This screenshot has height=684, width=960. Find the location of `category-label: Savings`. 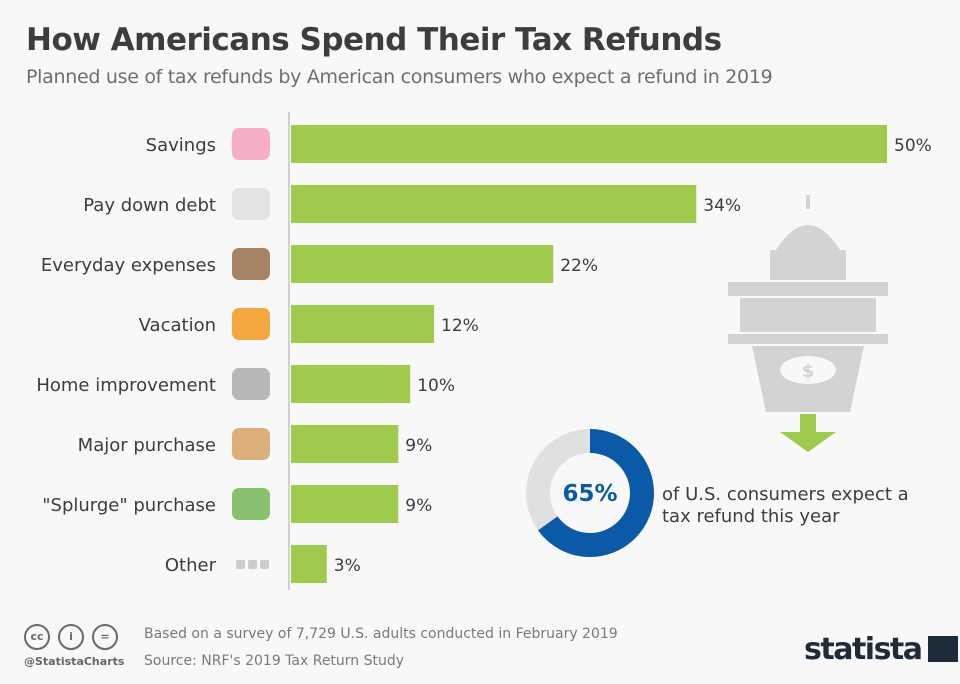

category-label: Savings is located at coordinates (181, 145).